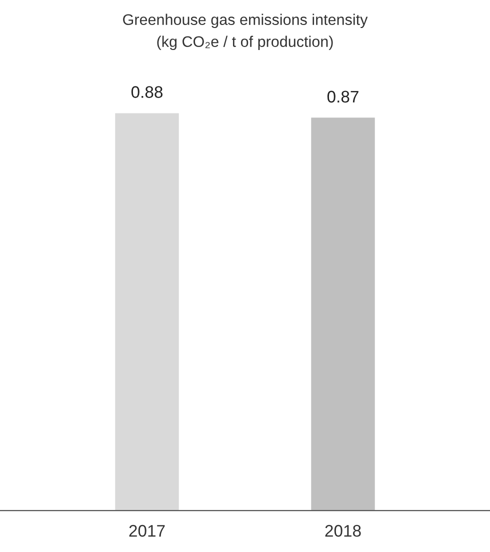 This screenshot has width=490, height=552. What do you see at coordinates (342, 96) in the screenshot?
I see `data-label: 0.87` at bounding box center [342, 96].